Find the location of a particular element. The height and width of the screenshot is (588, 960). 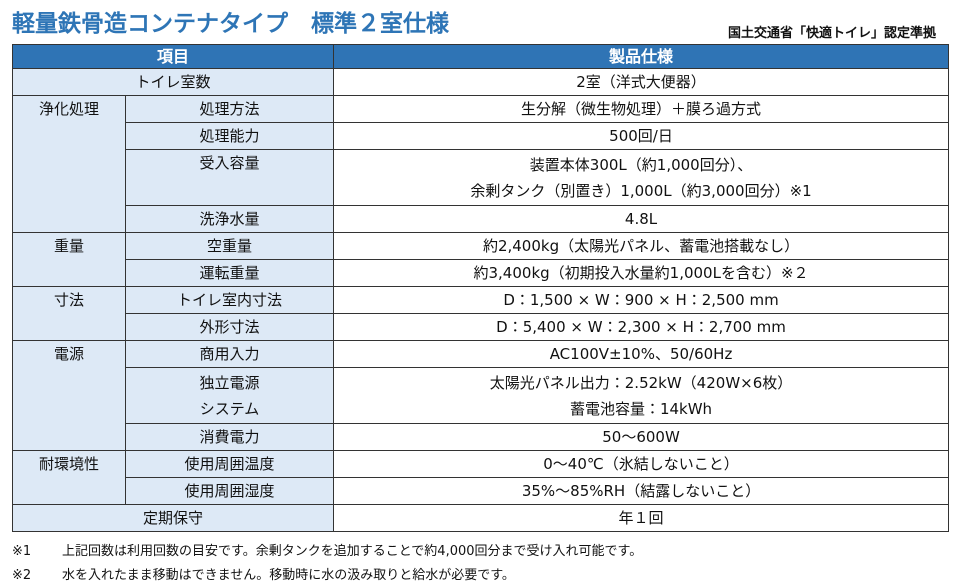

item: 運転重量 is located at coordinates (229, 273).